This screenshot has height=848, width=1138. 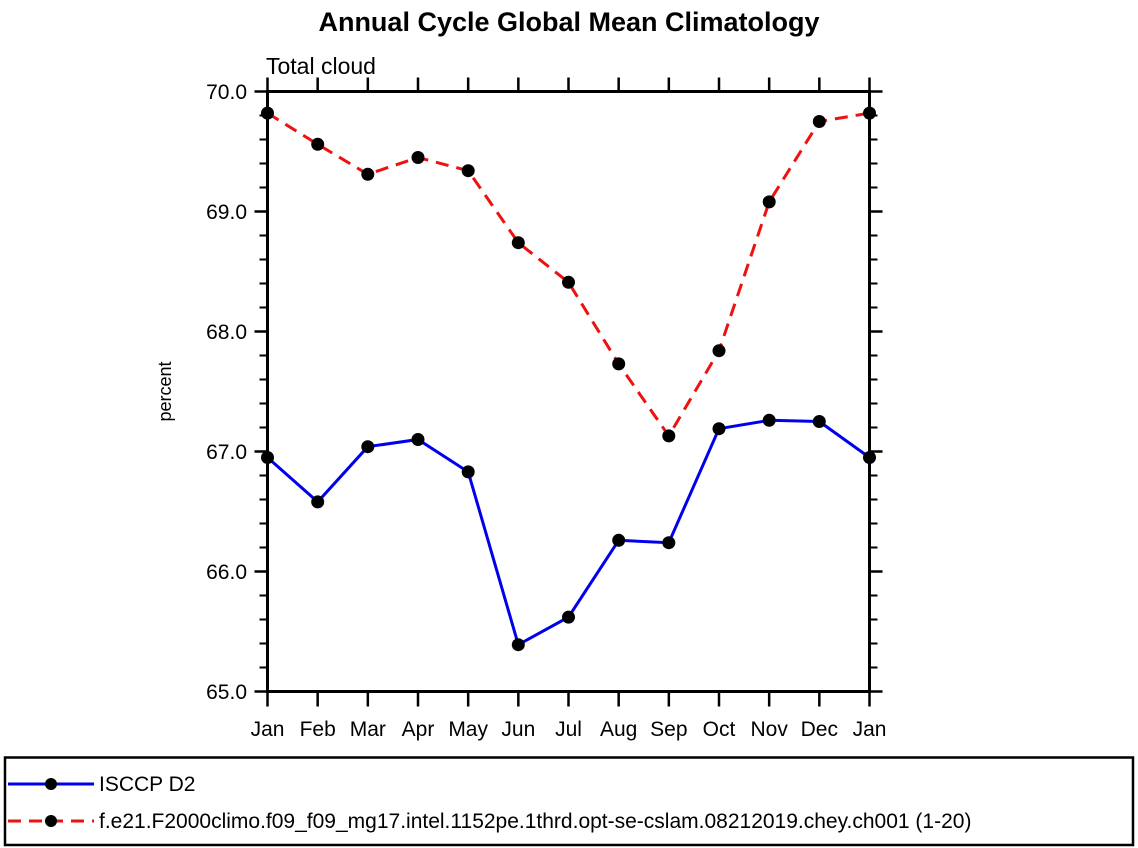 I want to click on x-tick-label: Sep, so click(x=668, y=729).